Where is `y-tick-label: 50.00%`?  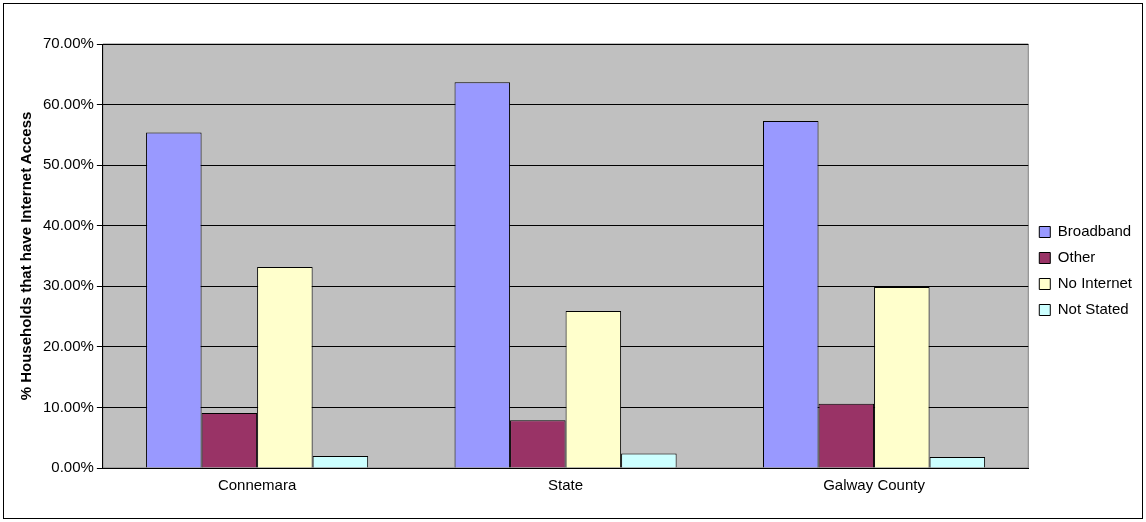 y-tick-label: 50.00% is located at coordinates (68, 164).